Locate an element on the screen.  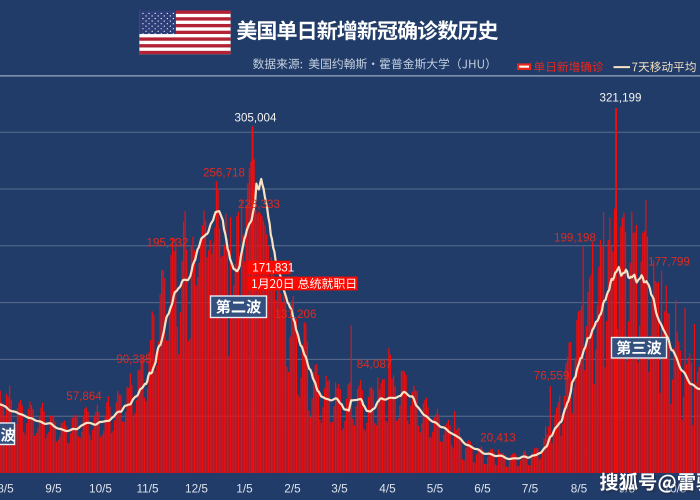
svg-text: 1/5 is located at coordinates (244, 488).